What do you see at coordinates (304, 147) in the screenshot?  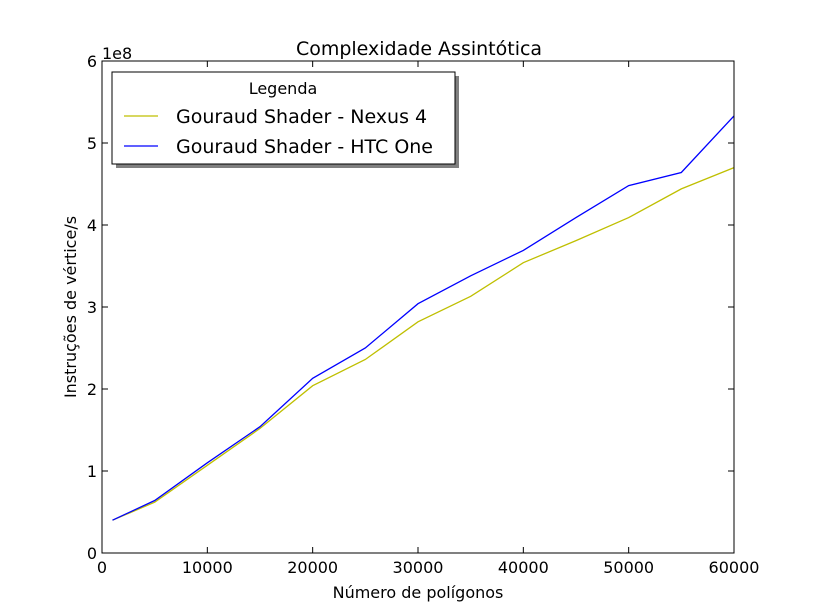 I see `legend-label-2: Gouraud Shader - HTC One` at bounding box center [304, 147].